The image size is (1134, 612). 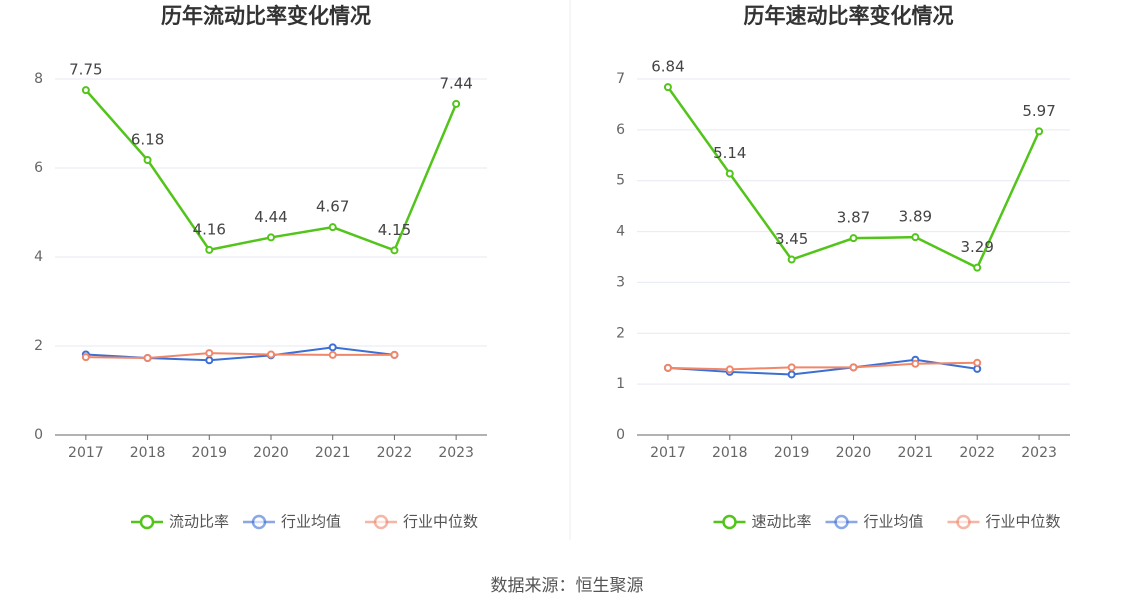 I want to click on data-label: 3.89, so click(x=915, y=217).